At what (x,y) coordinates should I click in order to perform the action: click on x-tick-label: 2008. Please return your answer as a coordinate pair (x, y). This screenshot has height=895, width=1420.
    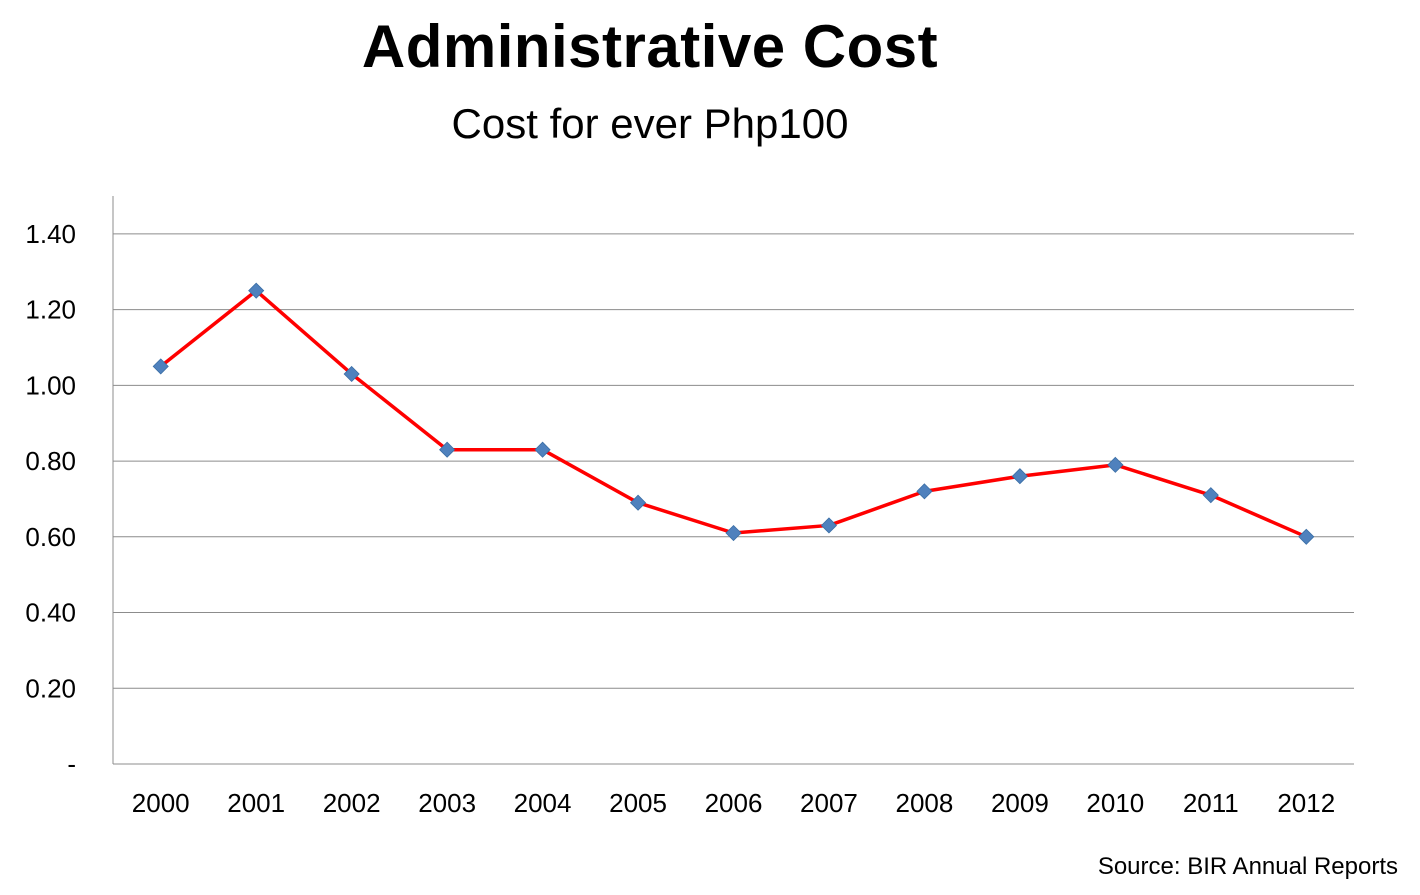
    Looking at the image, I should click on (925, 803).